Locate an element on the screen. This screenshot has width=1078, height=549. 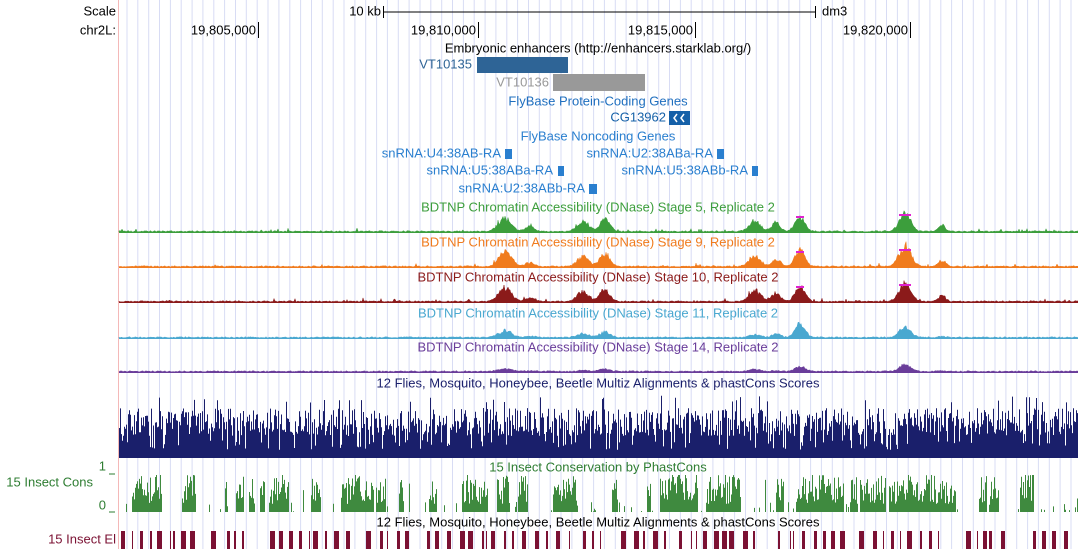
feature-label: VT10135 is located at coordinates (445, 63).